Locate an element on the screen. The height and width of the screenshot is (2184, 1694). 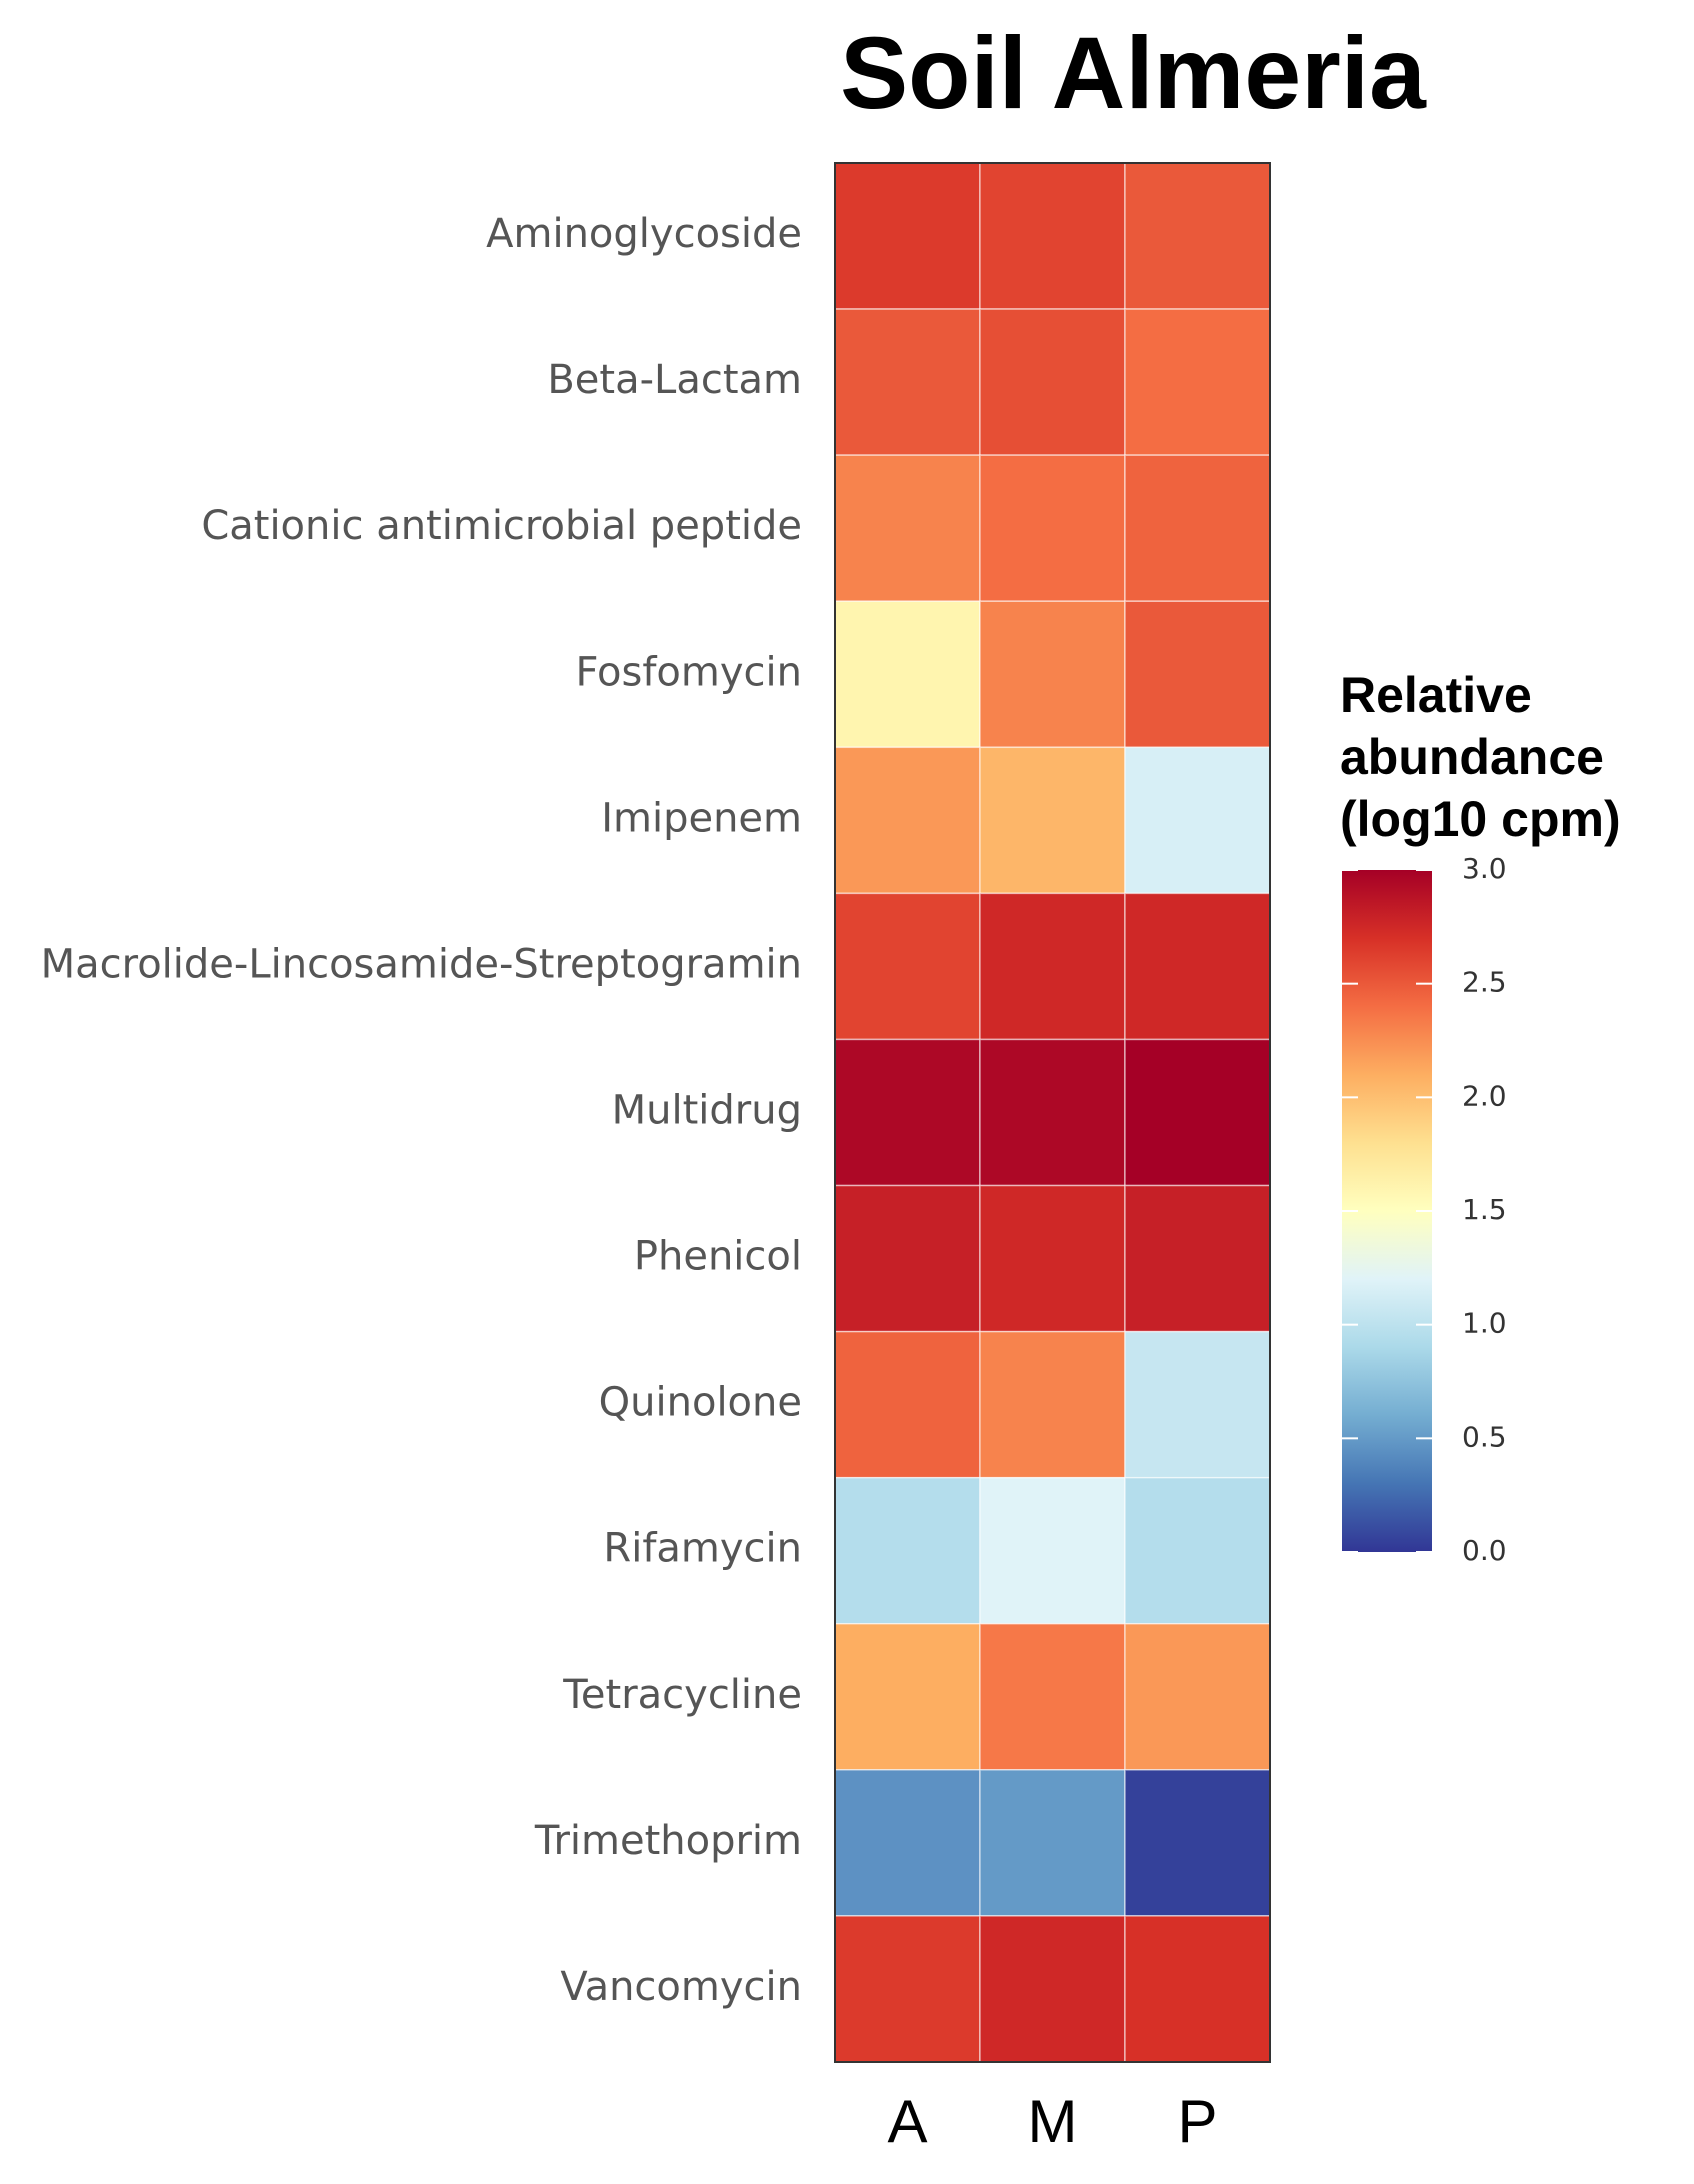
row-label: Imipenem is located at coordinates (701, 818).